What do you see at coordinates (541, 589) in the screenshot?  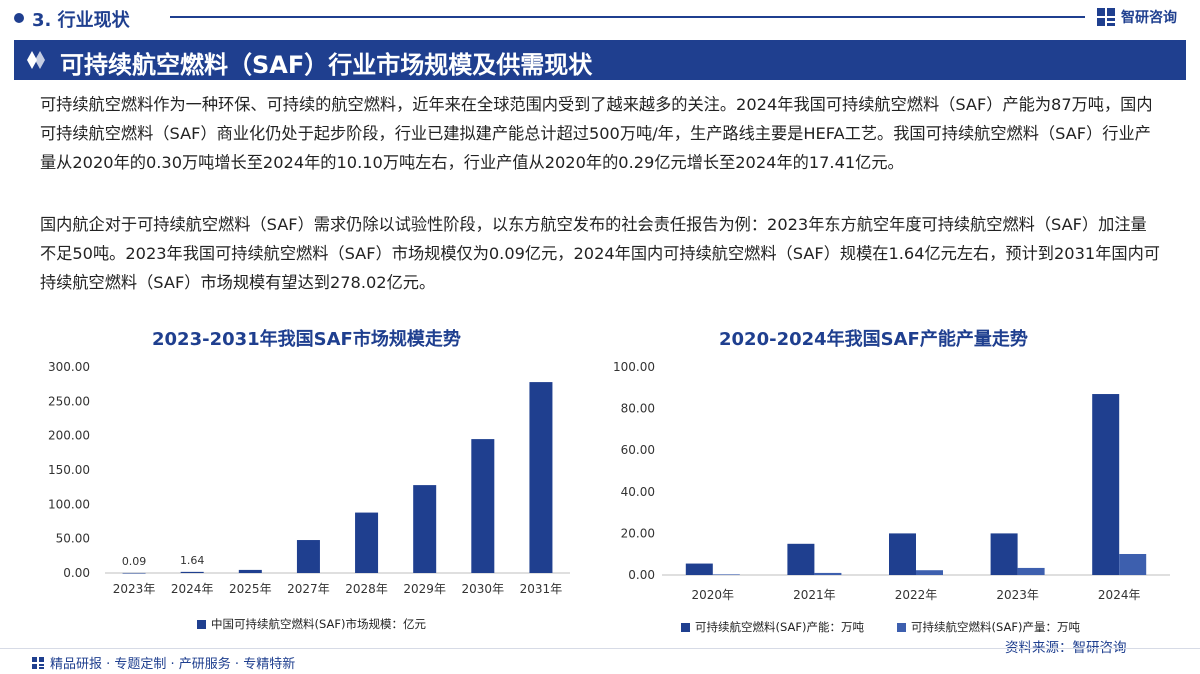 I see `x-tick-label: 2031年` at bounding box center [541, 589].